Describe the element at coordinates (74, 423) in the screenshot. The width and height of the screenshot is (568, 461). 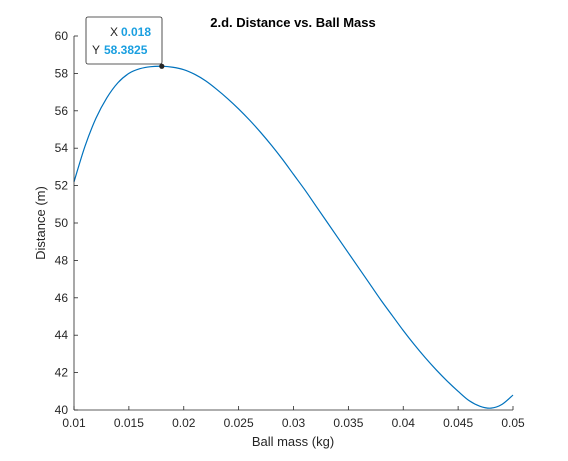
I see `x-tick-label: 0.01` at that location.